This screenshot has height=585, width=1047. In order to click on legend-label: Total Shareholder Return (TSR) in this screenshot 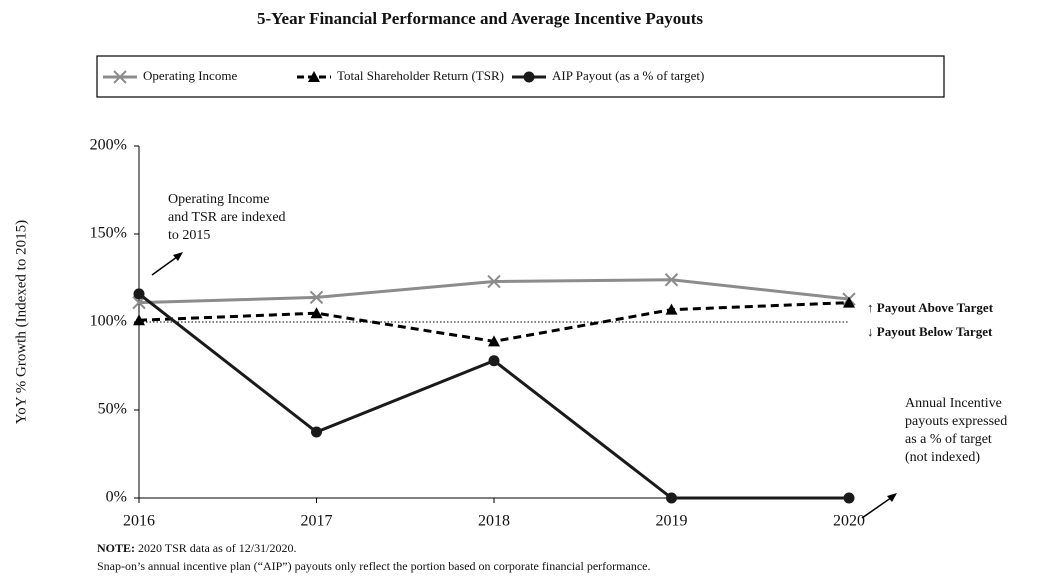, I will do `click(420, 75)`.